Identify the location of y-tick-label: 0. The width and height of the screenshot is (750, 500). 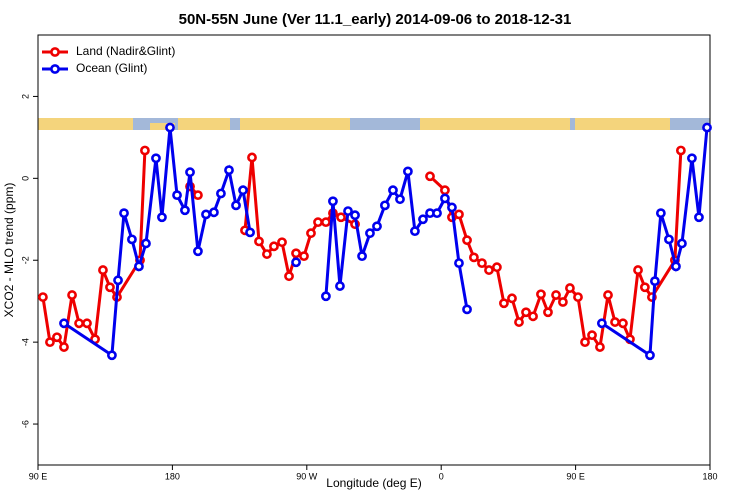
(25, 178).